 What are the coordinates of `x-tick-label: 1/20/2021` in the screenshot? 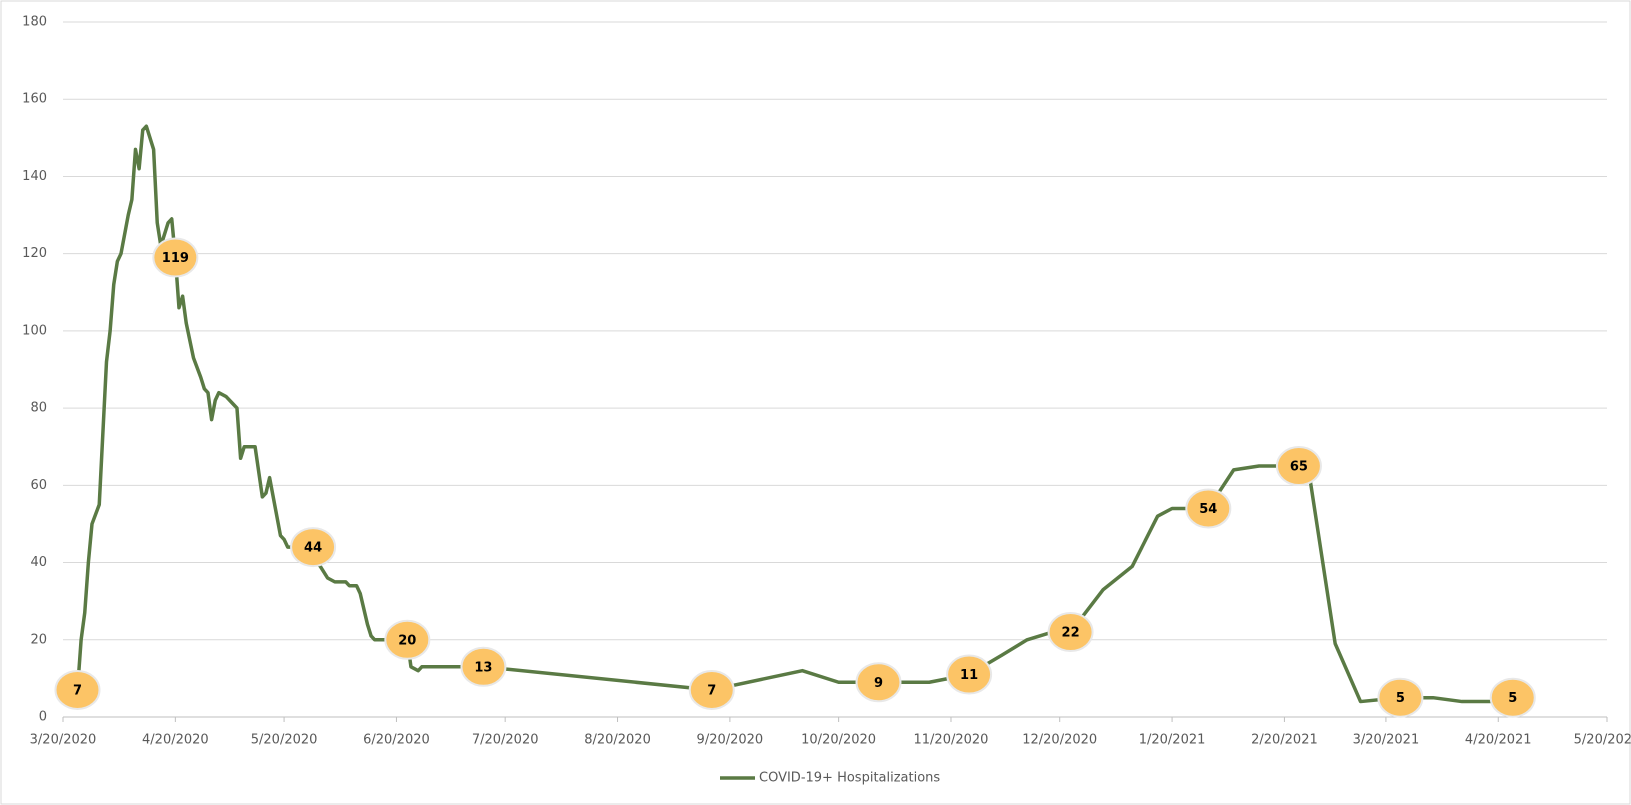 It's located at (1172, 740).